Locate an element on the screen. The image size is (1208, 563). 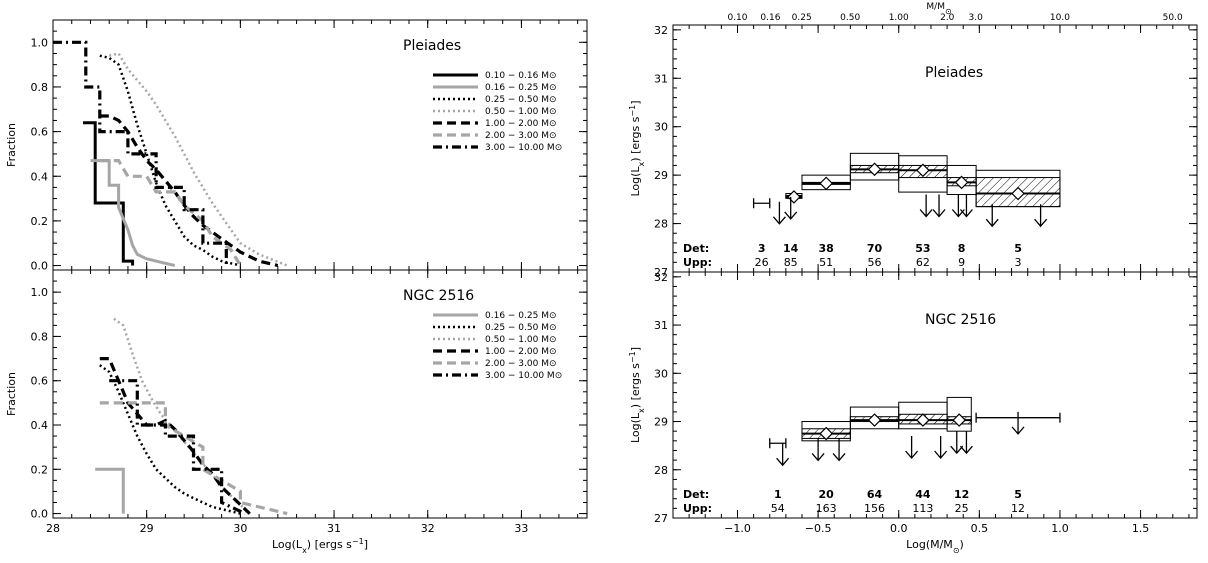
legend-label: 0.50 − 1.00 M⊙ is located at coordinates (521, 340).